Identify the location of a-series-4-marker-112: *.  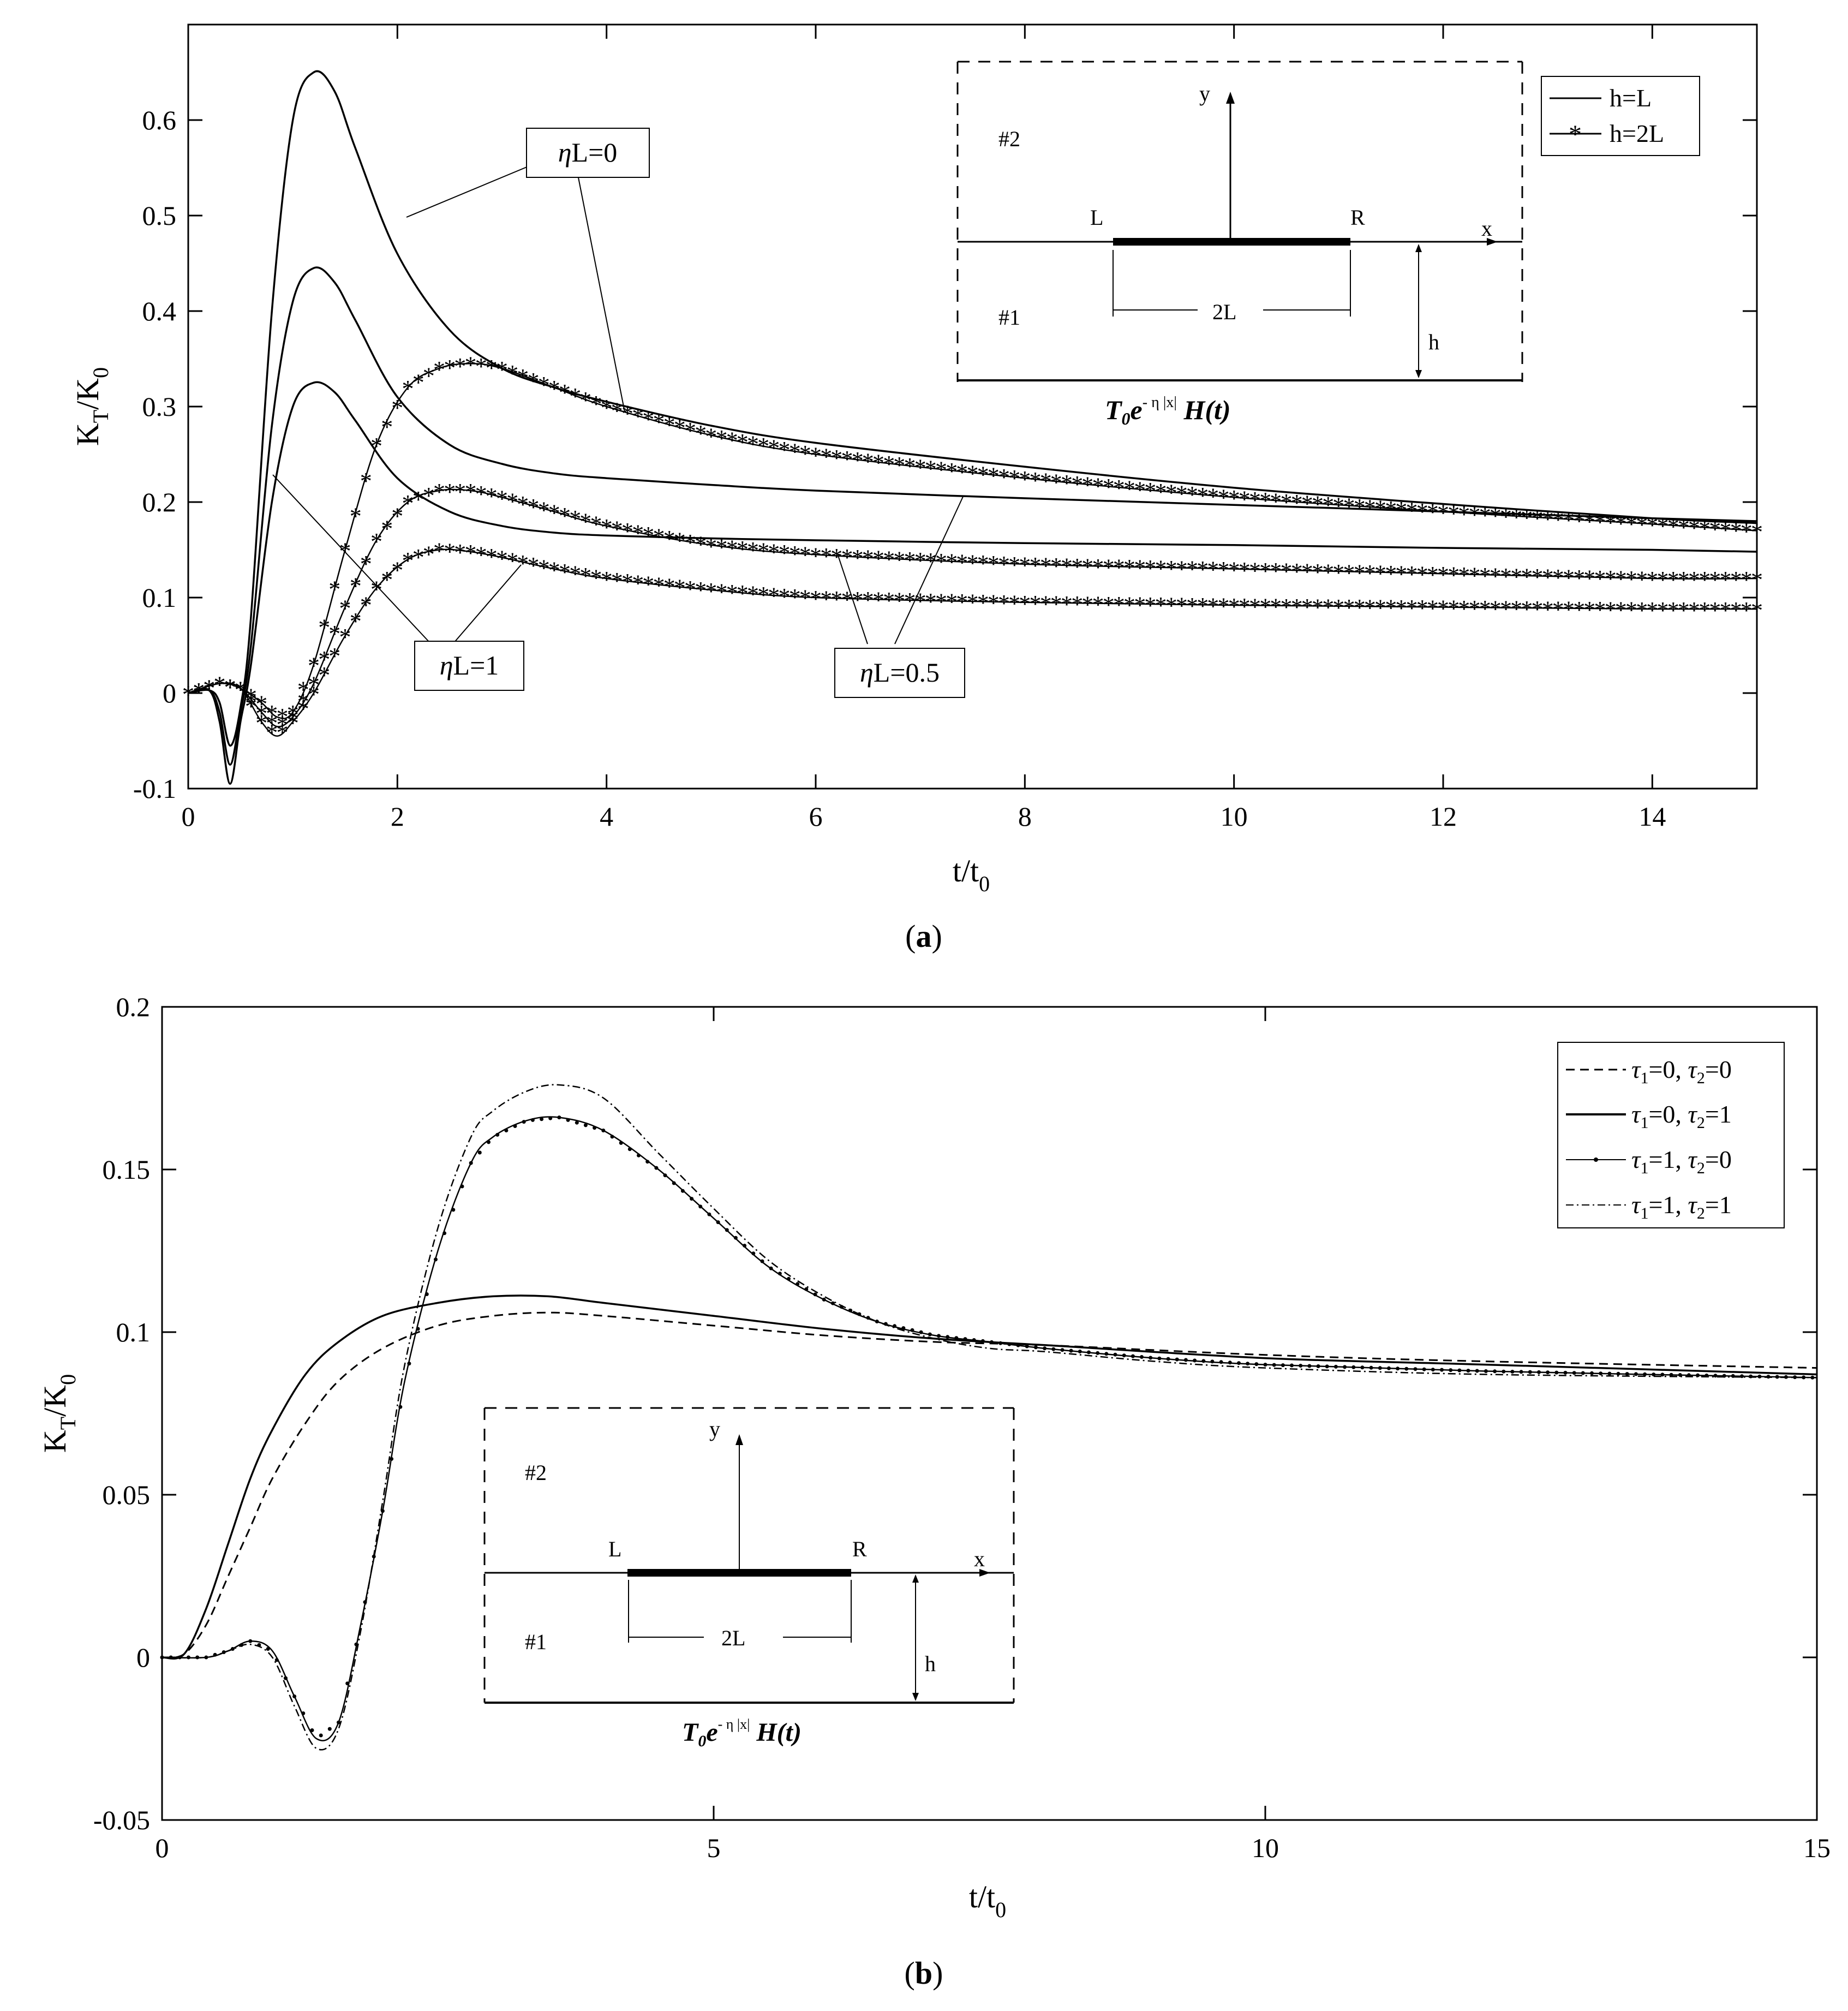
(1360, 573).